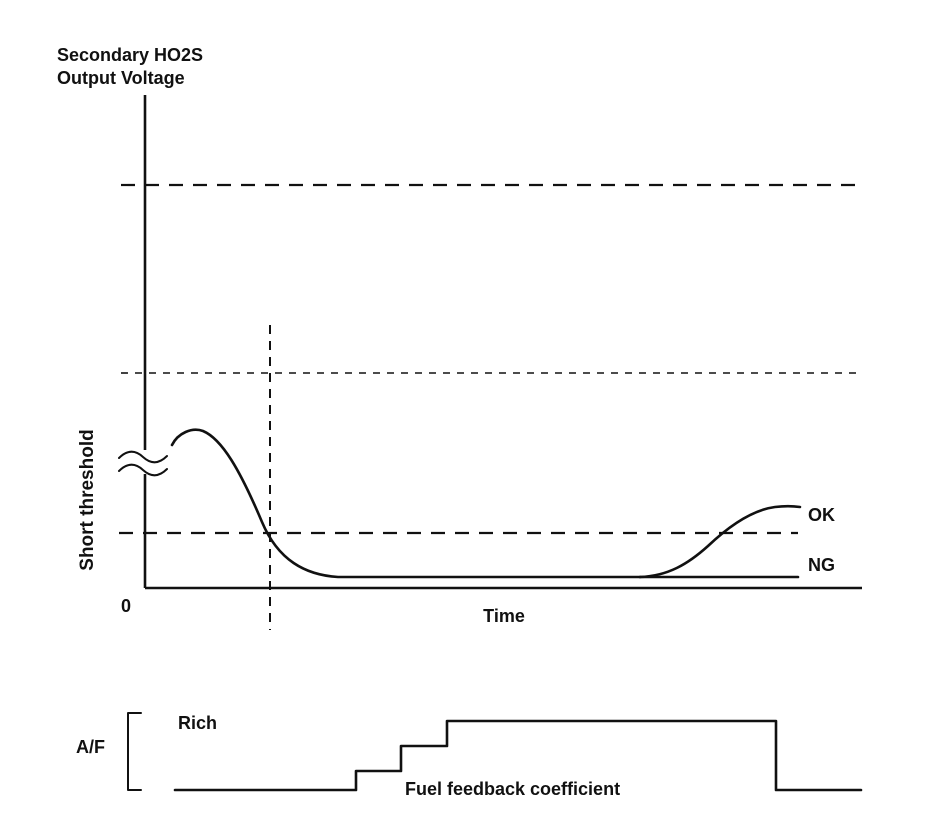 The width and height of the screenshot is (944, 830). I want to click on ng-label: NG, so click(821, 565).